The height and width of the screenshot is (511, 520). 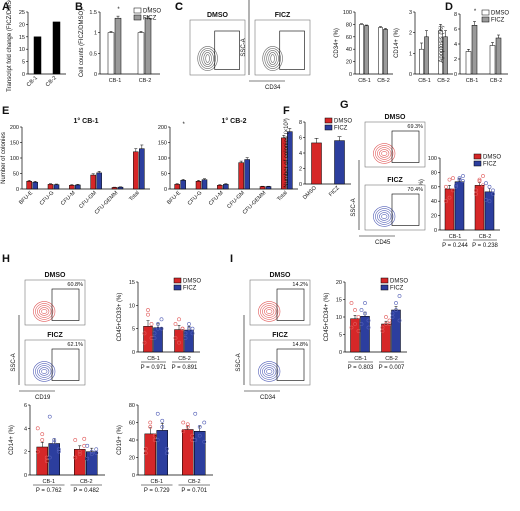 What do you see at coordinates (142, 169) in the screenshot?
I see `bar-FICZ-Total` at bounding box center [142, 169].